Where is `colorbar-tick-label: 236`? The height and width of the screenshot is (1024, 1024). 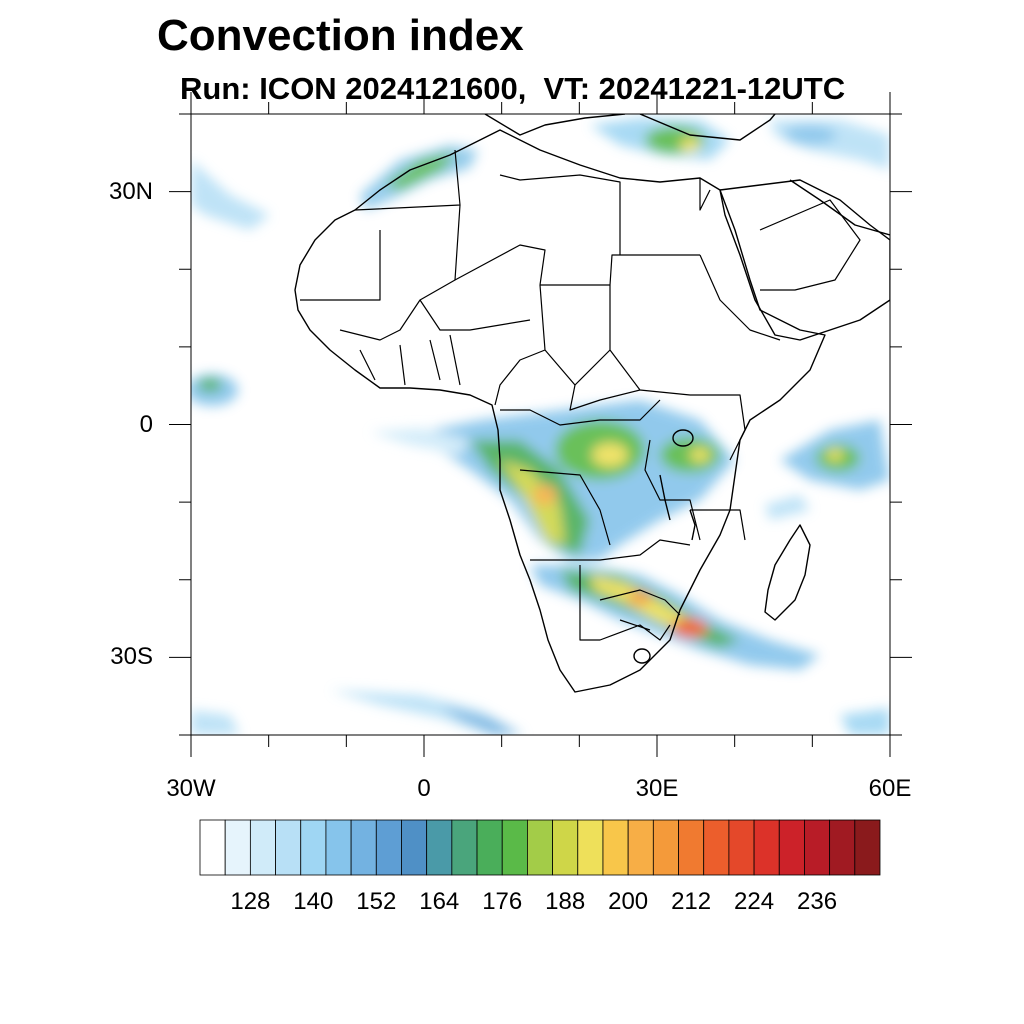
colorbar-tick-label: 236 is located at coordinates (817, 901).